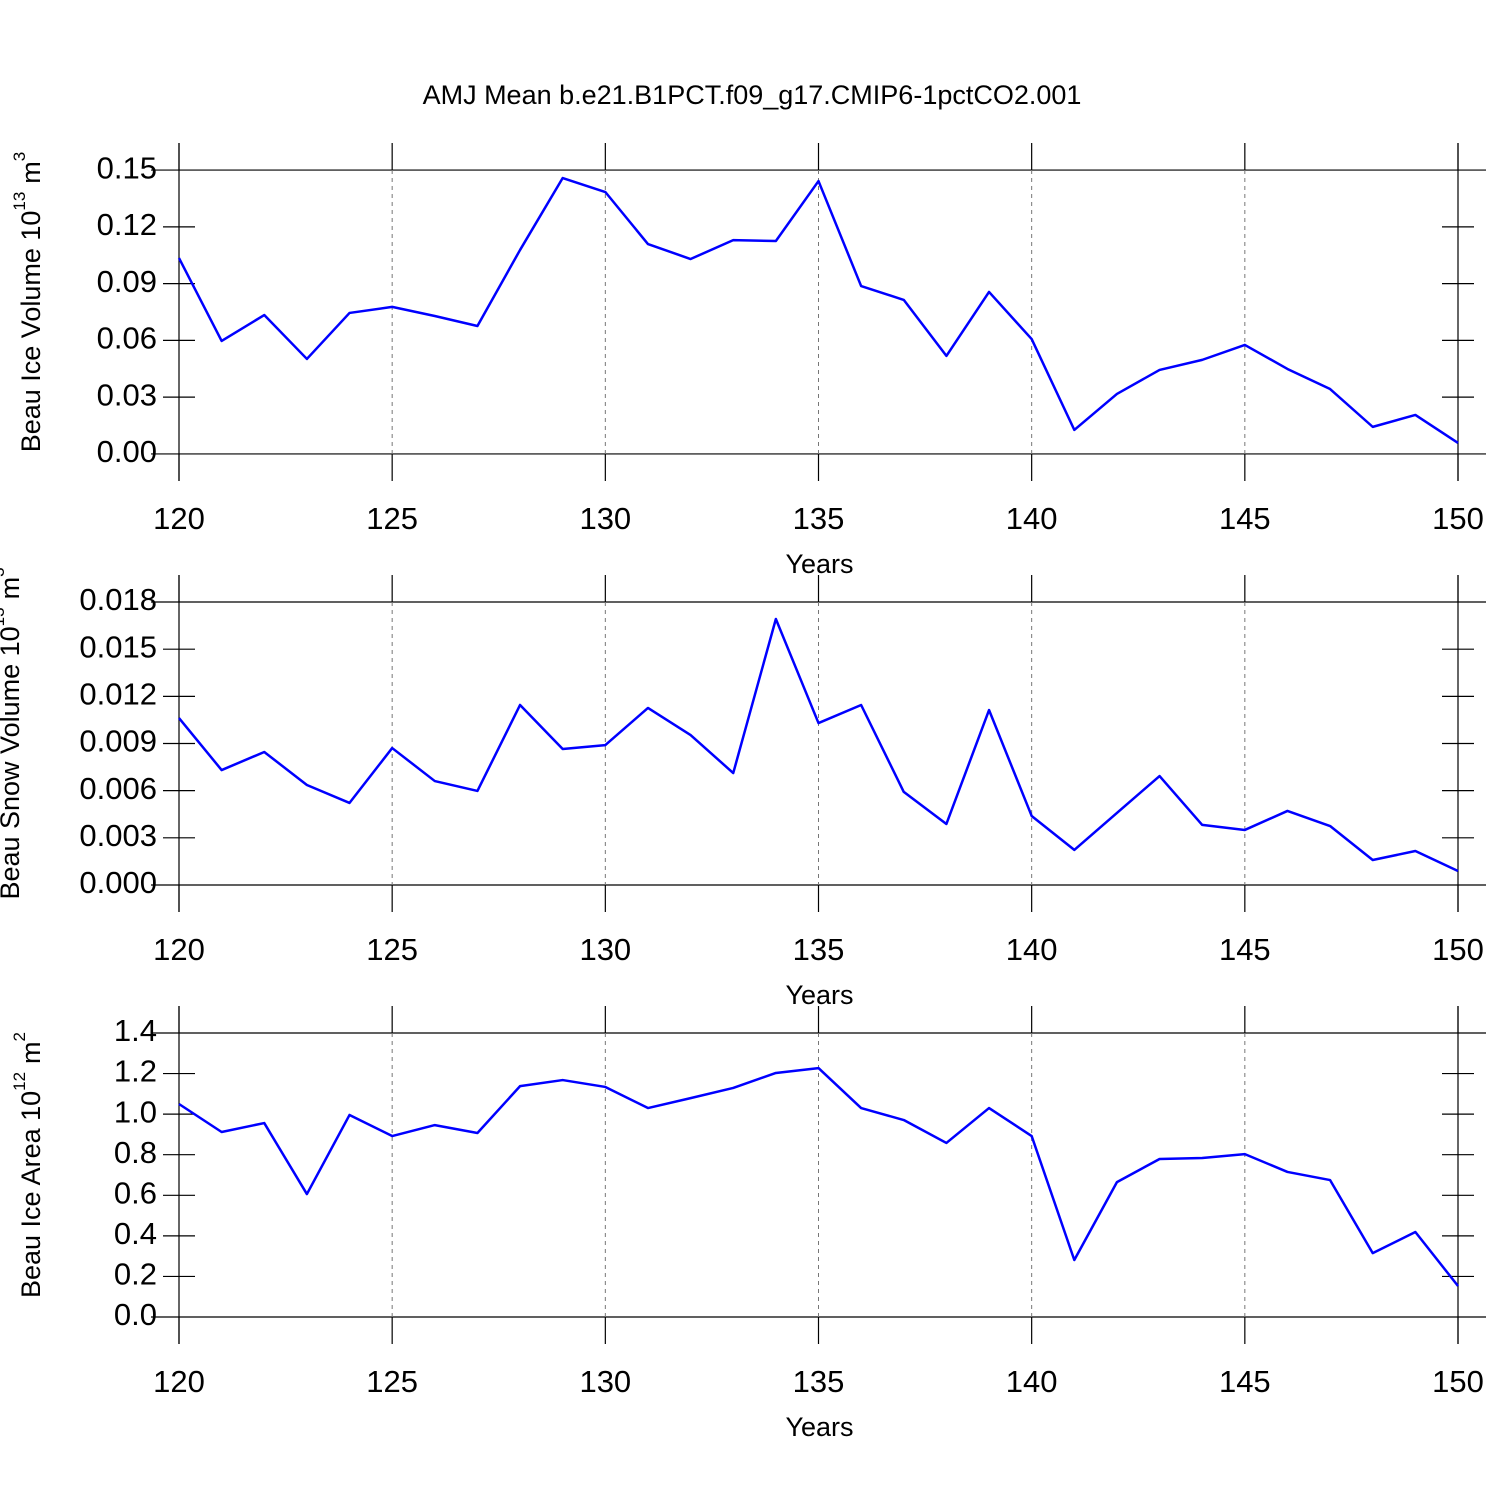  Describe the element at coordinates (135, 1152) in the screenshot. I see `y-tick-label: 0.8` at that location.